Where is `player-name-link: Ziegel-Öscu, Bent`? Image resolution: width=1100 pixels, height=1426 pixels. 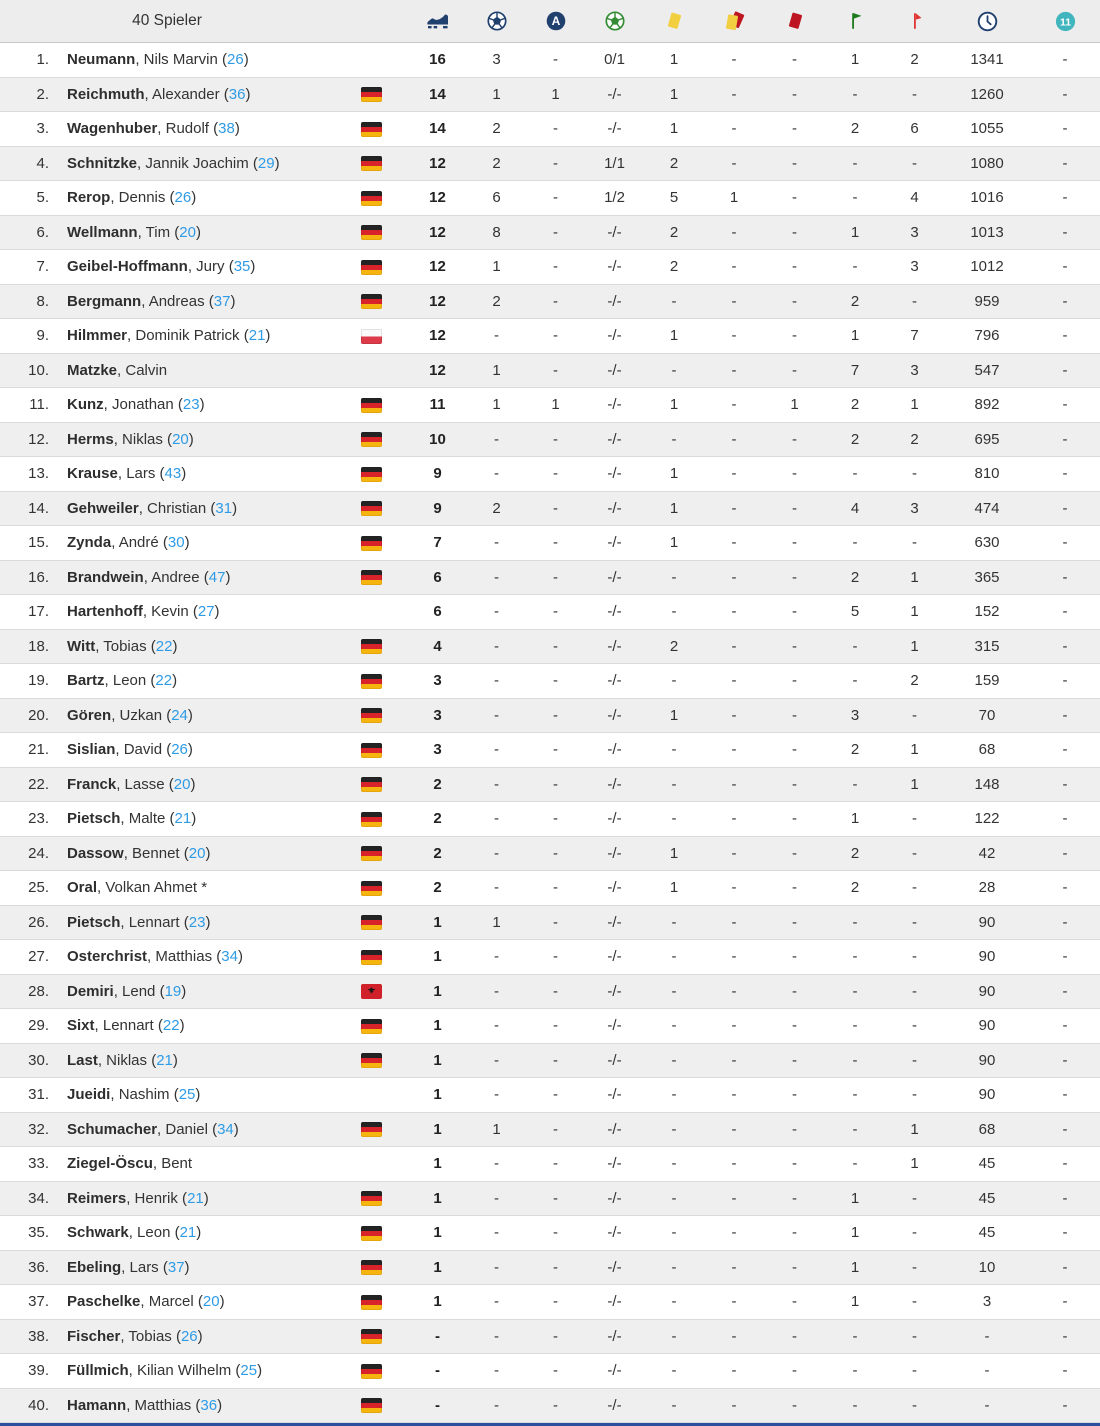
player-name-link: Ziegel-Öscu, Bent is located at coordinates (130, 1164).